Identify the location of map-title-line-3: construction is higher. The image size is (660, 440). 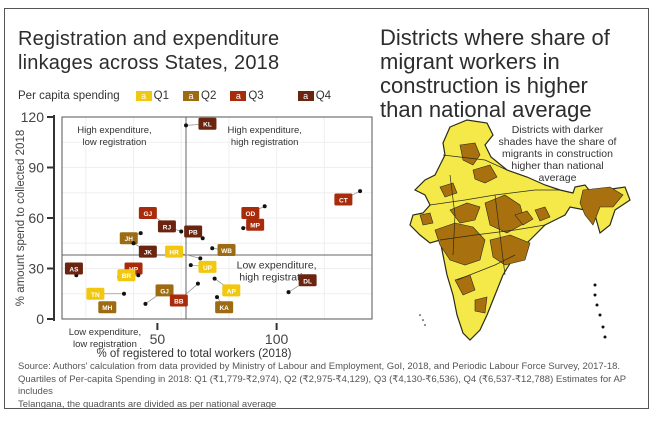
(484, 85).